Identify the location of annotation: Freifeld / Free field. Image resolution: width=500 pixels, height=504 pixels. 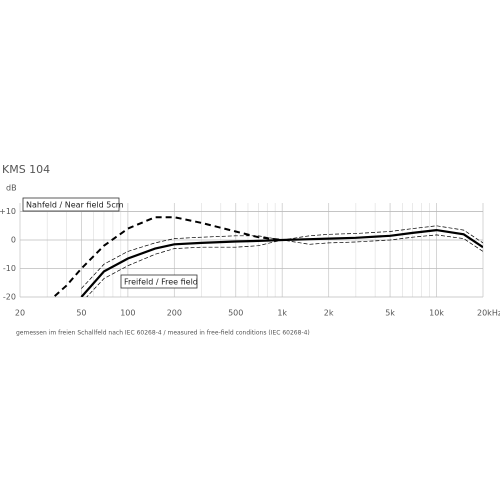
(161, 282).